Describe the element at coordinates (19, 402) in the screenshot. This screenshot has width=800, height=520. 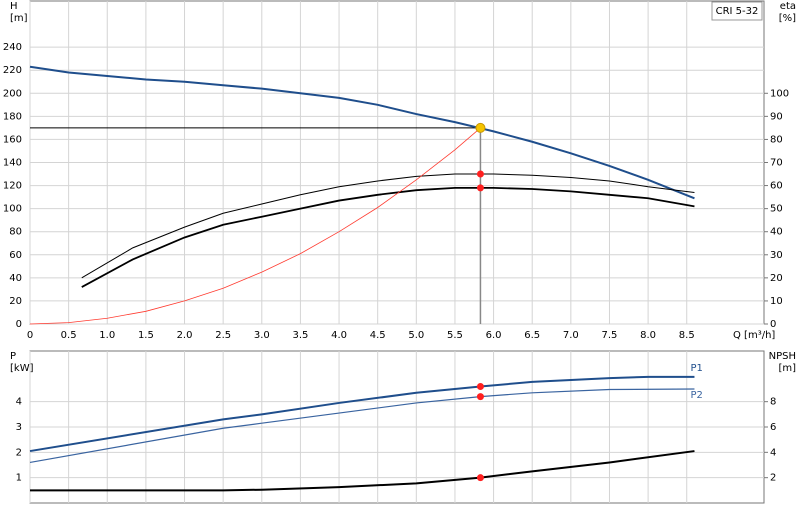
I see `y-tick-label: 4` at that location.